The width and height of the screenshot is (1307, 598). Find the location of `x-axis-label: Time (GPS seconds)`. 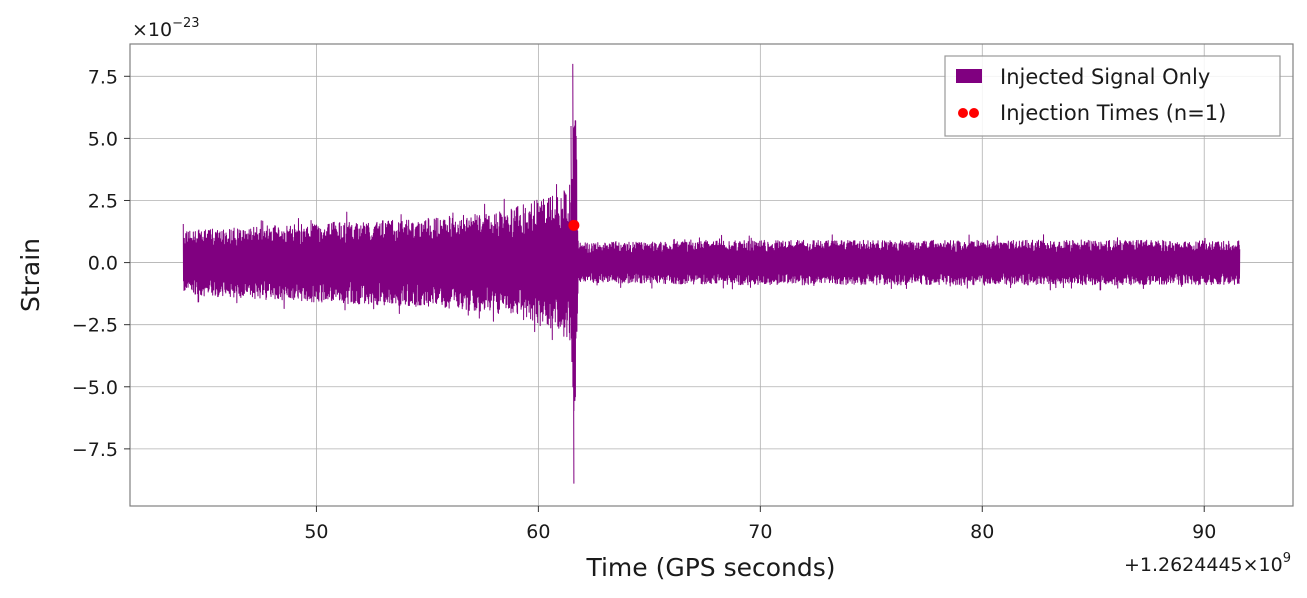

x-axis-label: Time (GPS seconds) is located at coordinates (710, 567).